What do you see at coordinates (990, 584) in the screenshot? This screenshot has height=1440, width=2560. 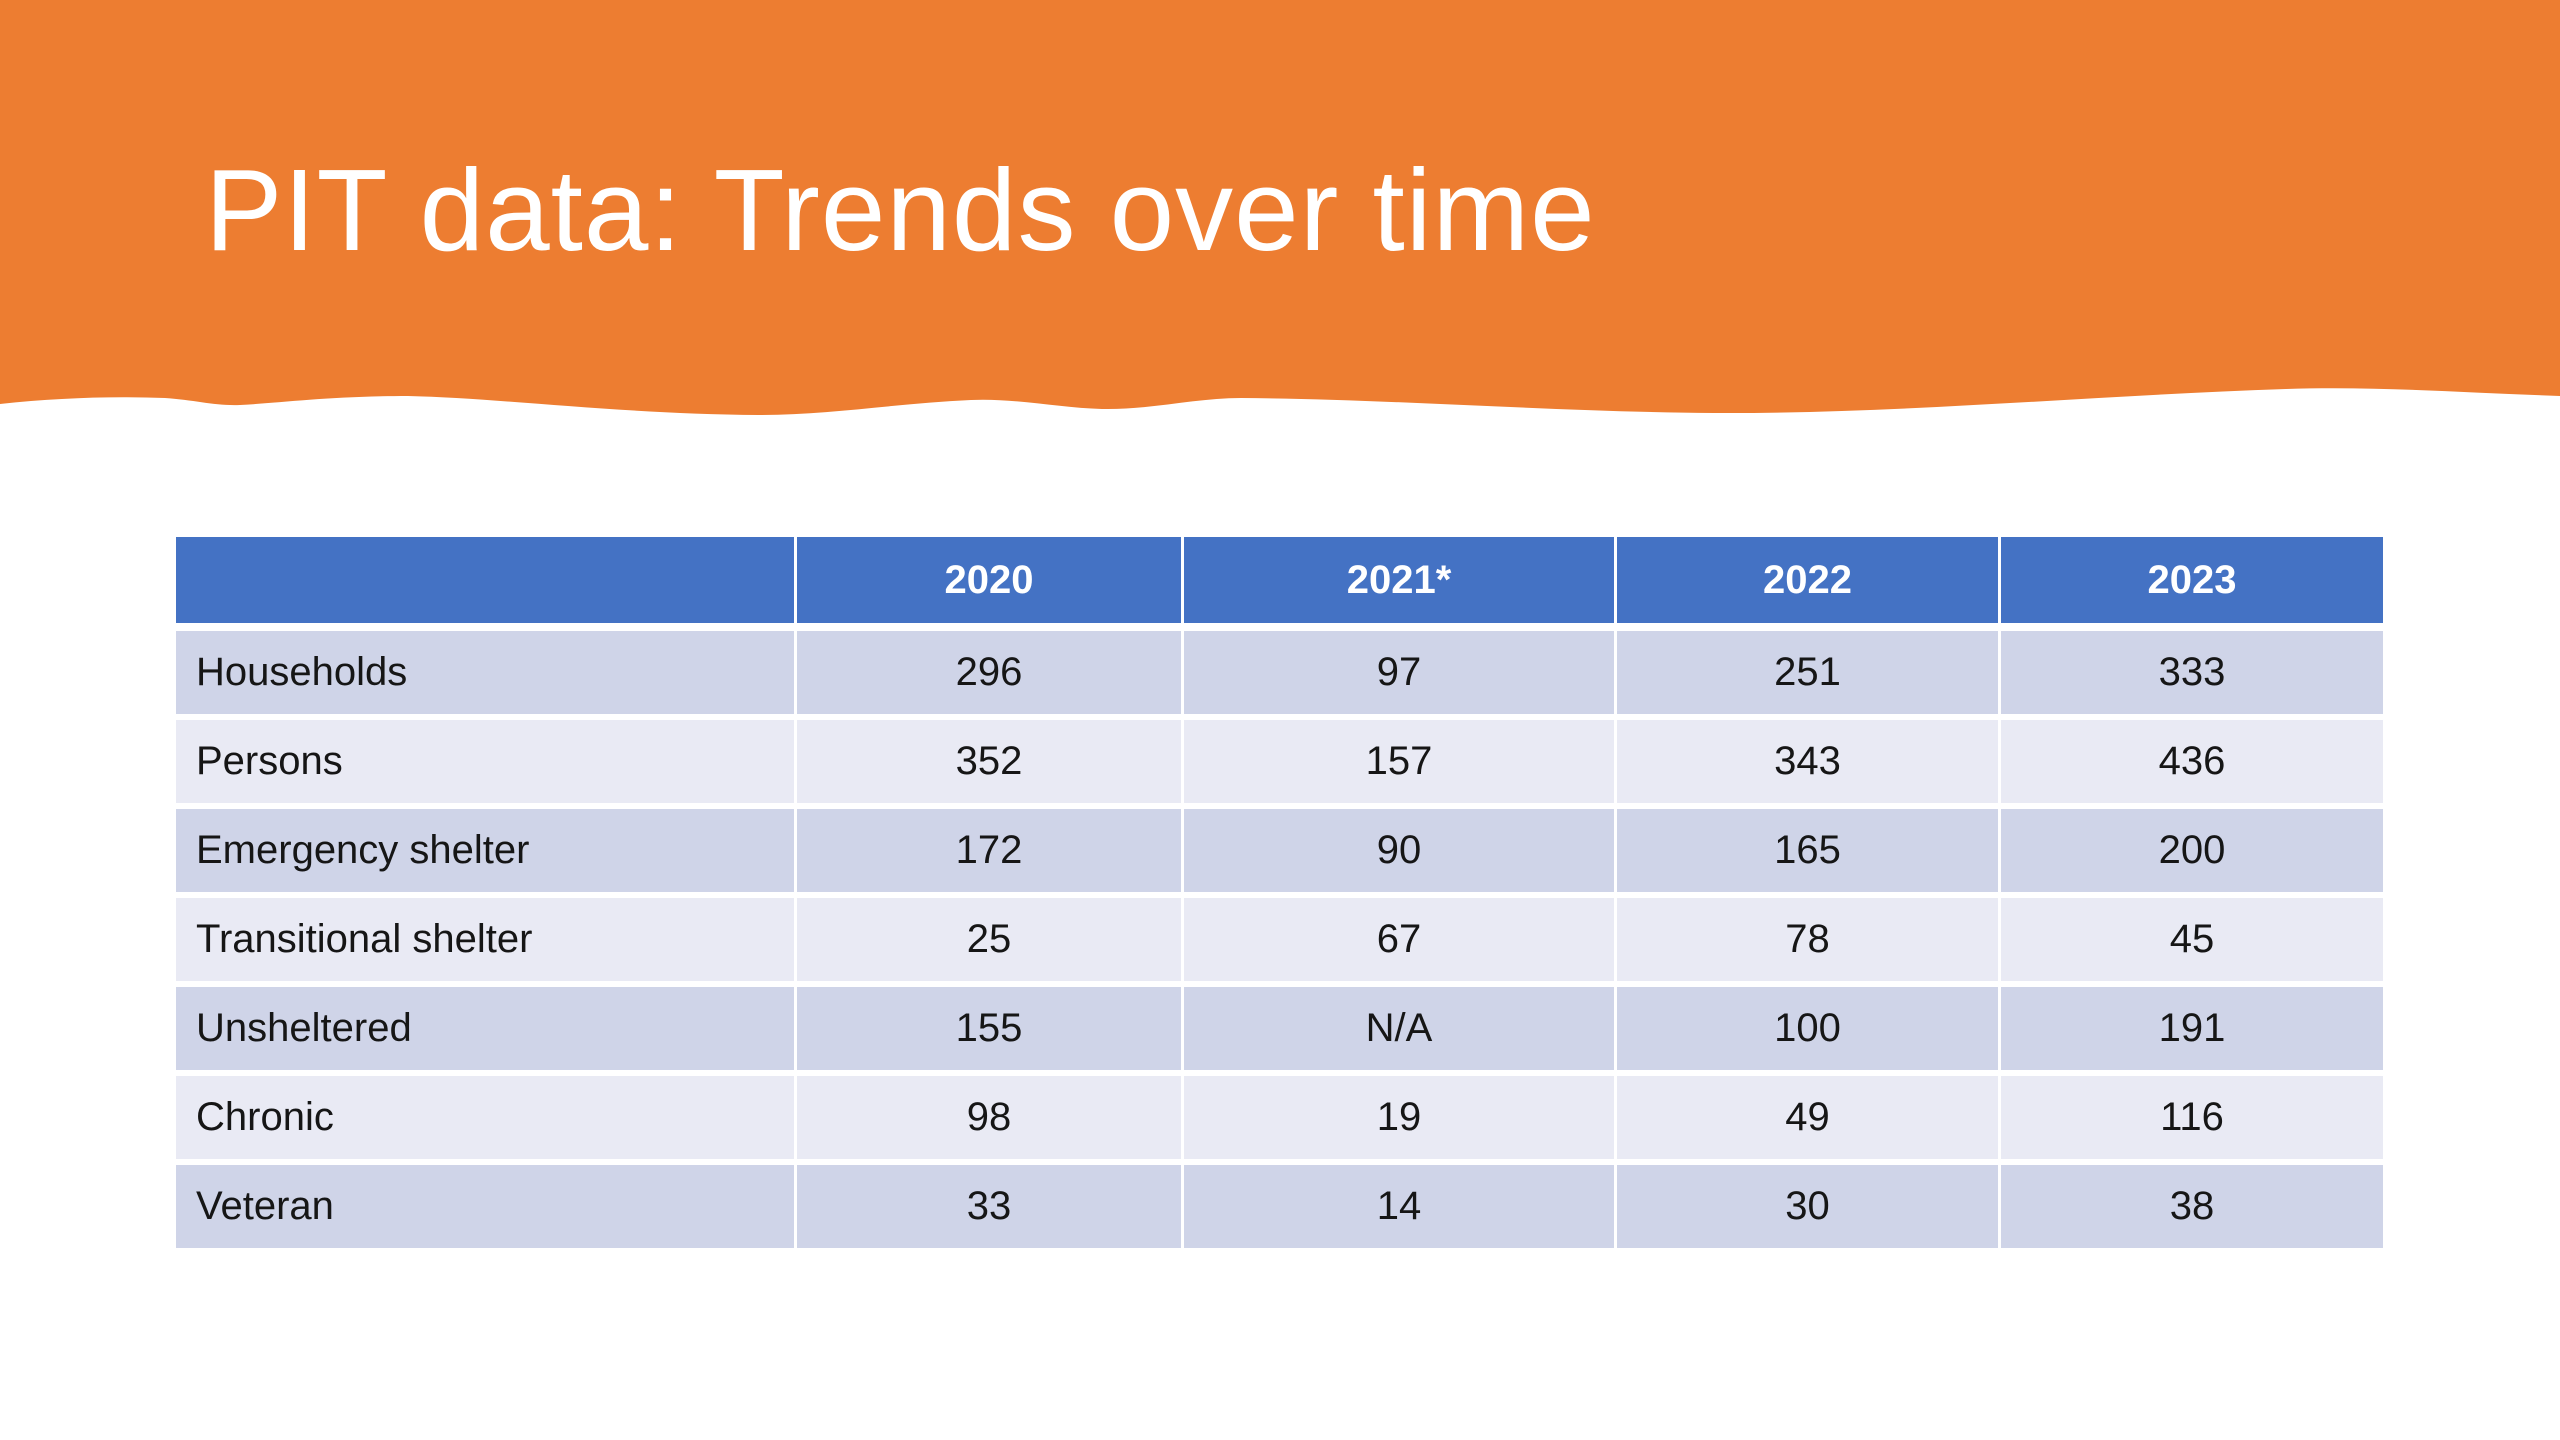 I see `column-header-2020: 2020` at bounding box center [990, 584].